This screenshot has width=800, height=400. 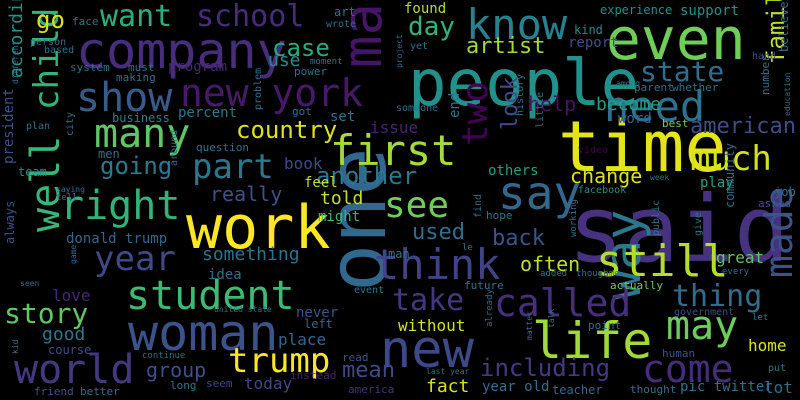 What do you see at coordinates (484, 285) in the screenshot?
I see `word: future` at bounding box center [484, 285].